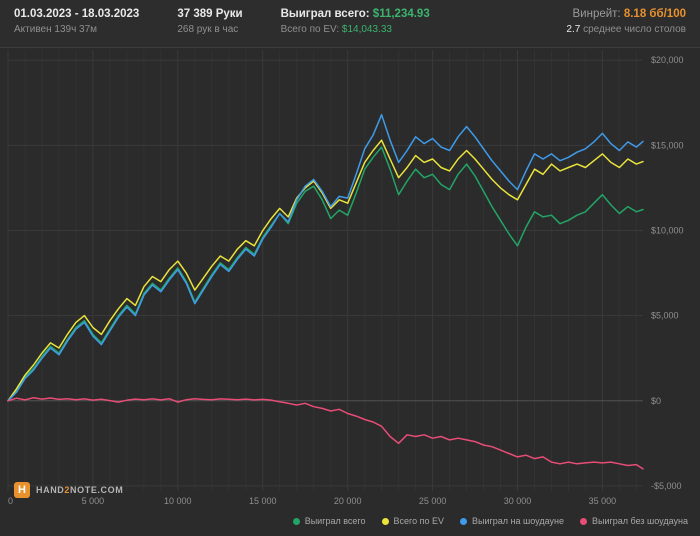 Image resolution: width=700 pixels, height=536 pixels. I want to click on active-time: Активен 139ч 37м, so click(56, 29).